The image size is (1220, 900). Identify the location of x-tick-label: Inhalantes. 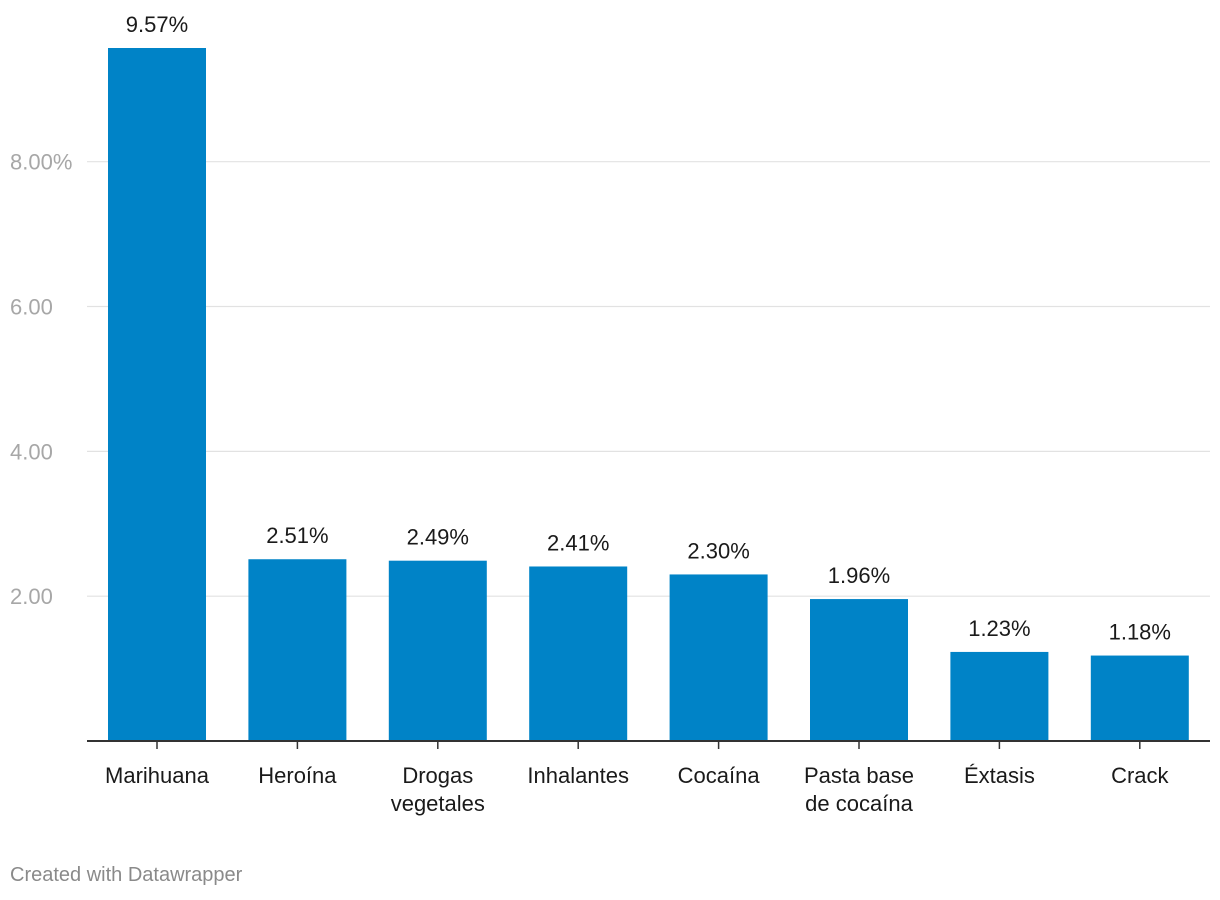
(578, 775).